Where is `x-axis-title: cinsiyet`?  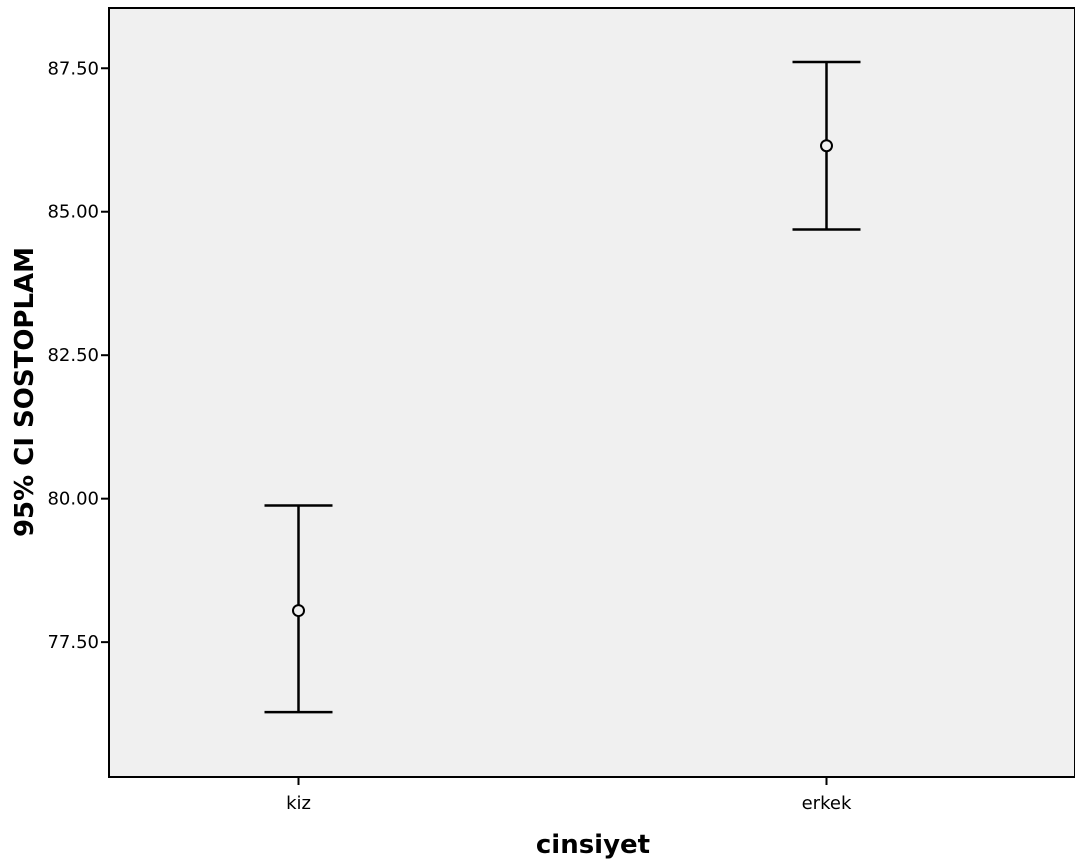
x-axis-title: cinsiyet is located at coordinates (593, 845).